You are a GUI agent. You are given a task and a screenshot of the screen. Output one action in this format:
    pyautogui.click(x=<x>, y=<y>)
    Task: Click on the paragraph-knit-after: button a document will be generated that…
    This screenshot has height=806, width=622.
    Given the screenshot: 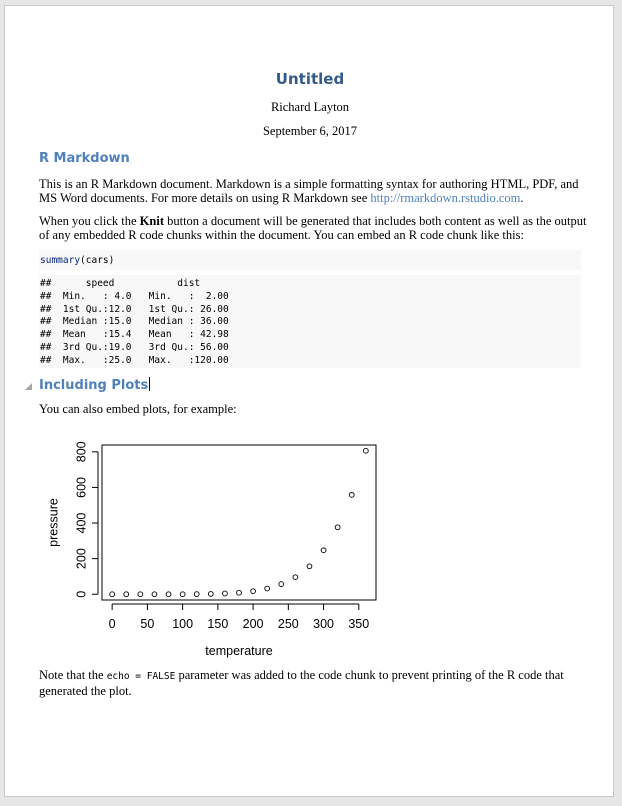 What is the action you would take?
    pyautogui.click(x=313, y=228)
    